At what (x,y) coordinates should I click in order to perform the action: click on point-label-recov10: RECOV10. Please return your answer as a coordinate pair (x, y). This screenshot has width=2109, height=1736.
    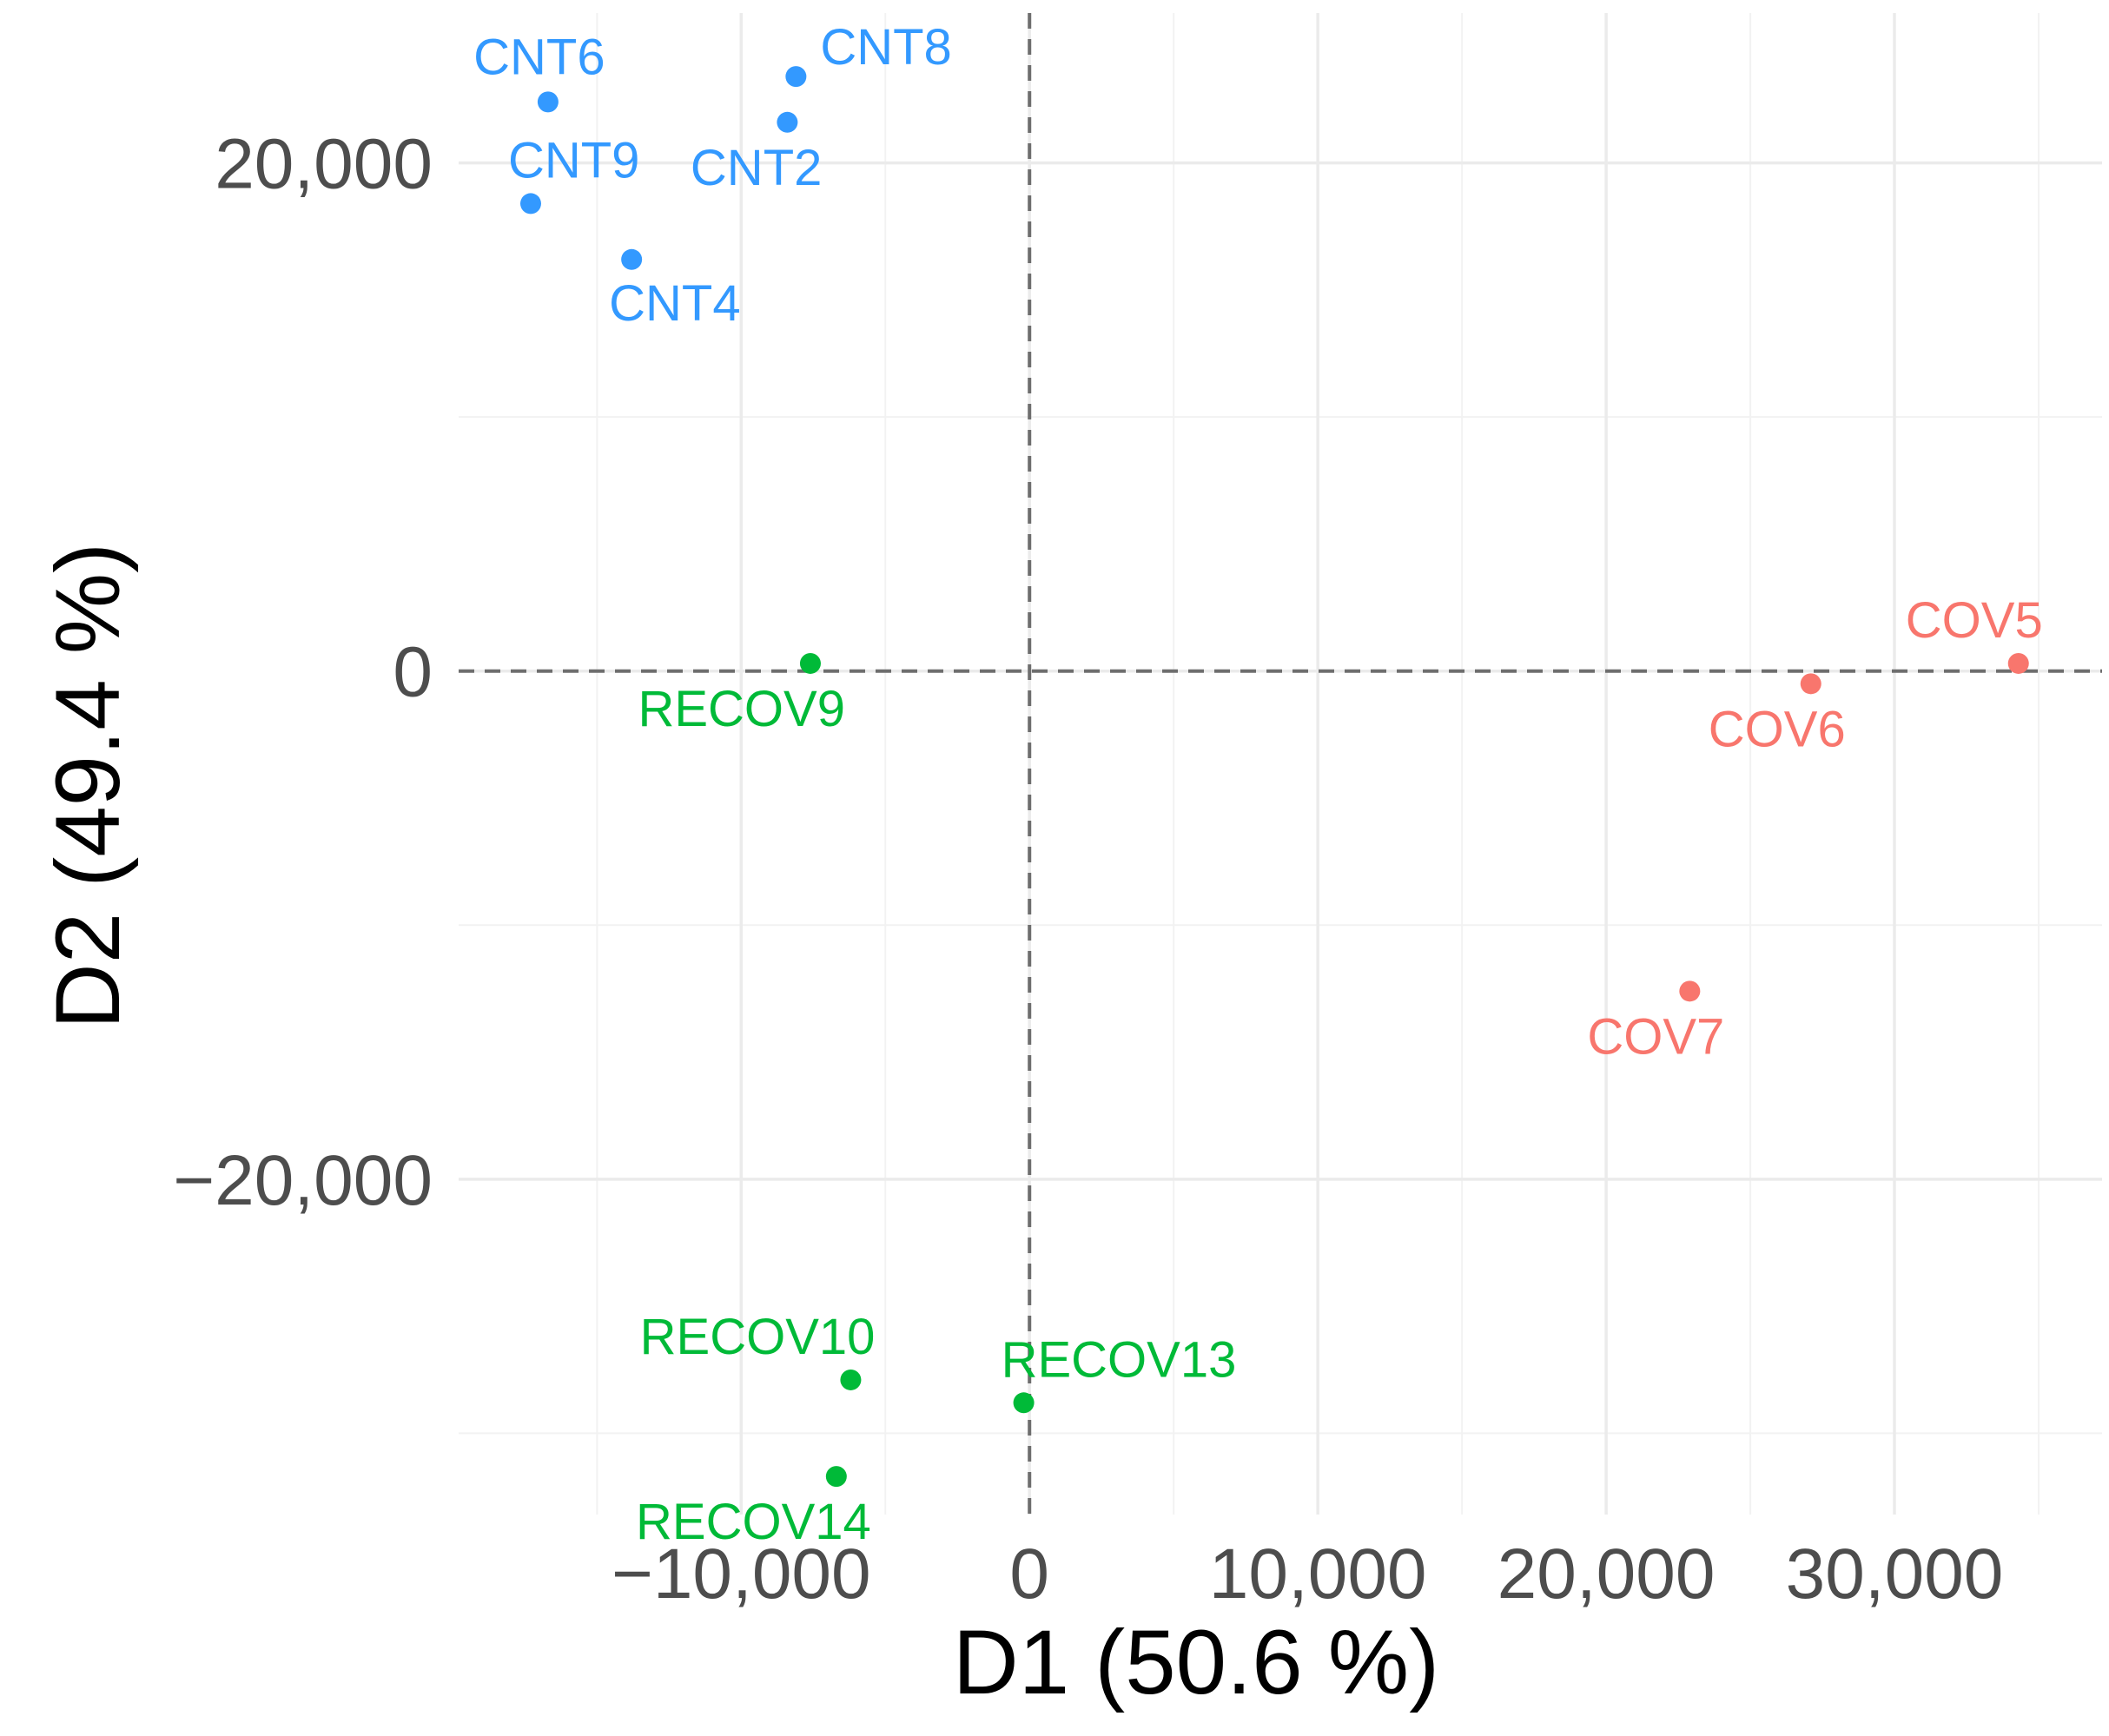
    Looking at the image, I should click on (758, 1337).